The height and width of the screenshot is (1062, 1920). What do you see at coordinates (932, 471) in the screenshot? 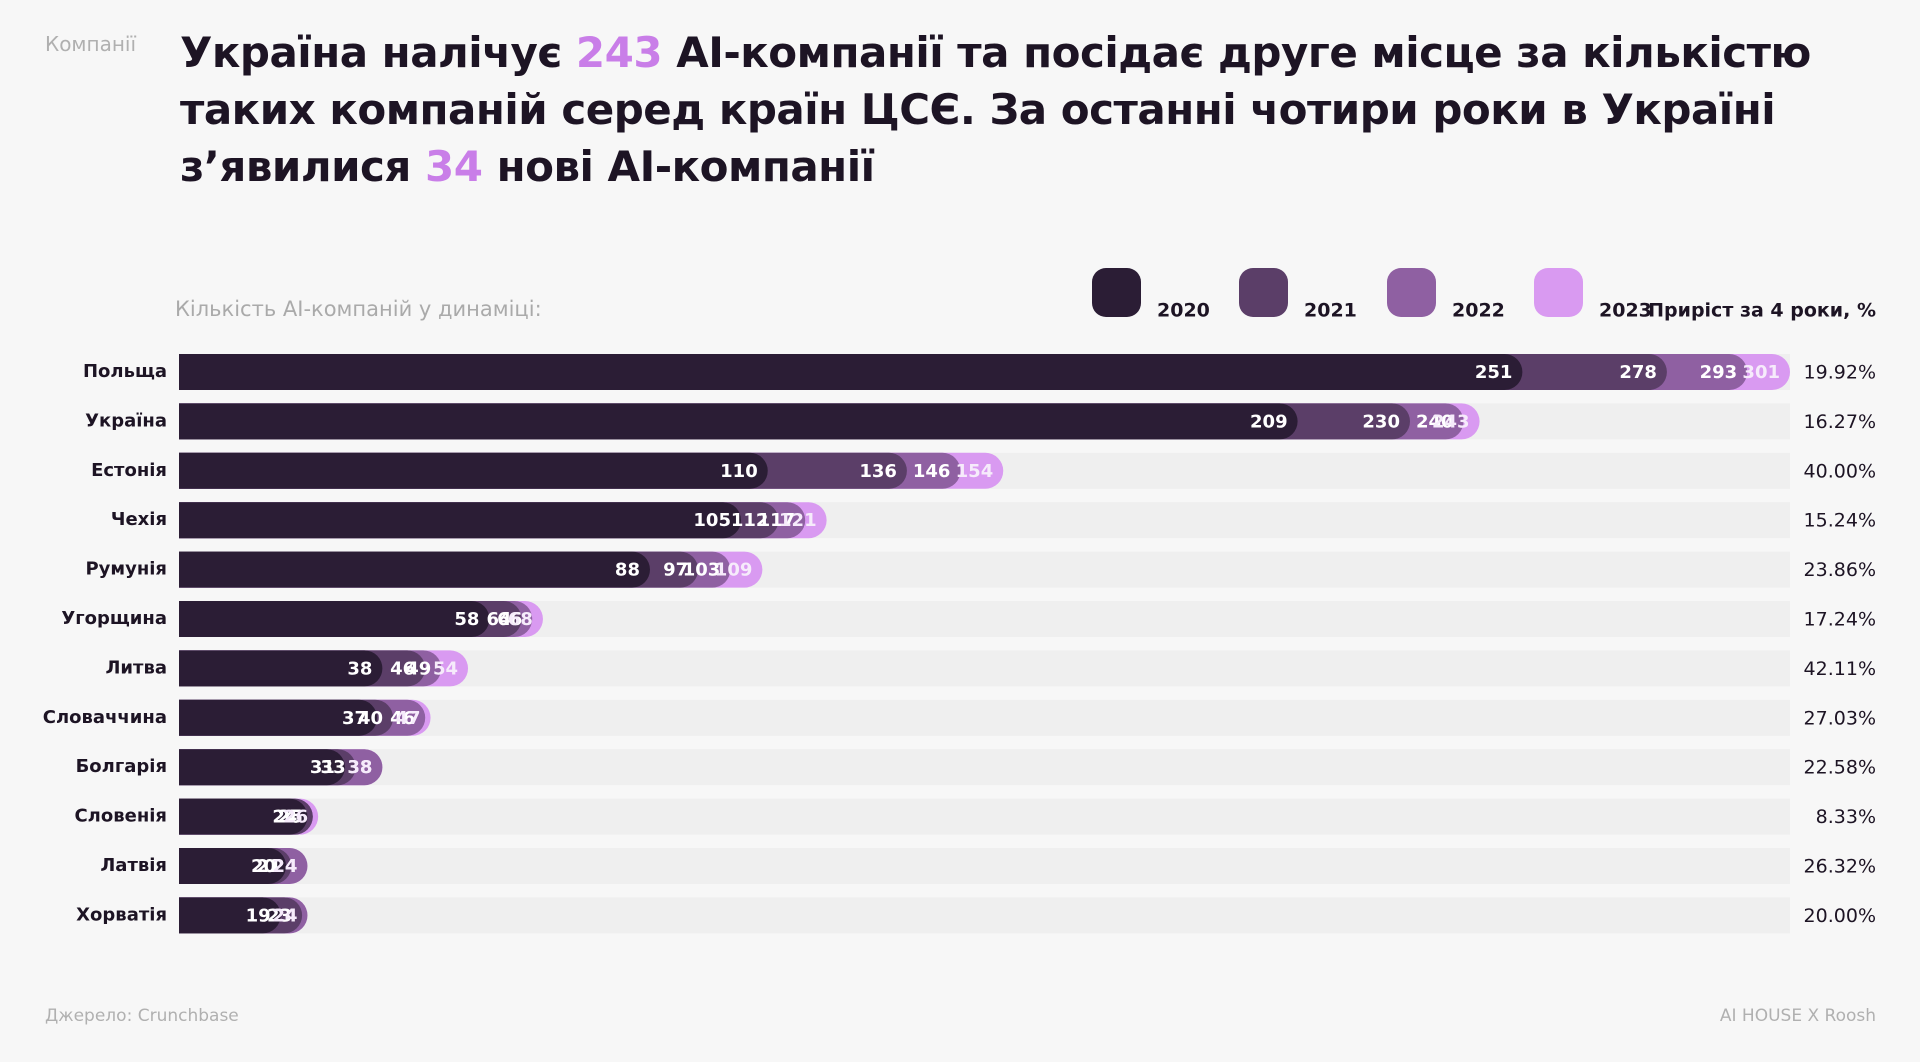
I see `data-label: 146` at bounding box center [932, 471].